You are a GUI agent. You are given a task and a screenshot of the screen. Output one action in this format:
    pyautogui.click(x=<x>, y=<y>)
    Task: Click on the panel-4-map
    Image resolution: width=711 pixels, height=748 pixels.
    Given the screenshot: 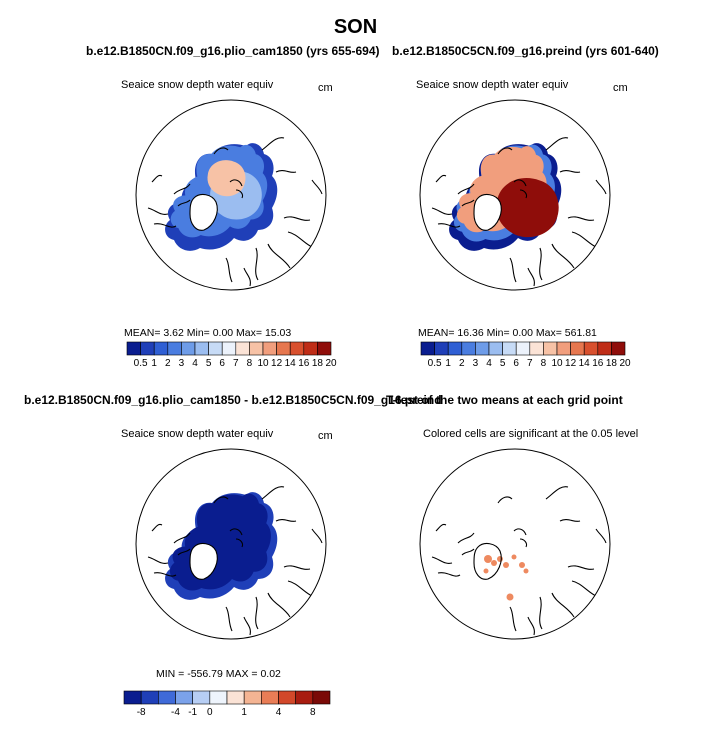 What is the action you would take?
    pyautogui.click(x=515, y=544)
    